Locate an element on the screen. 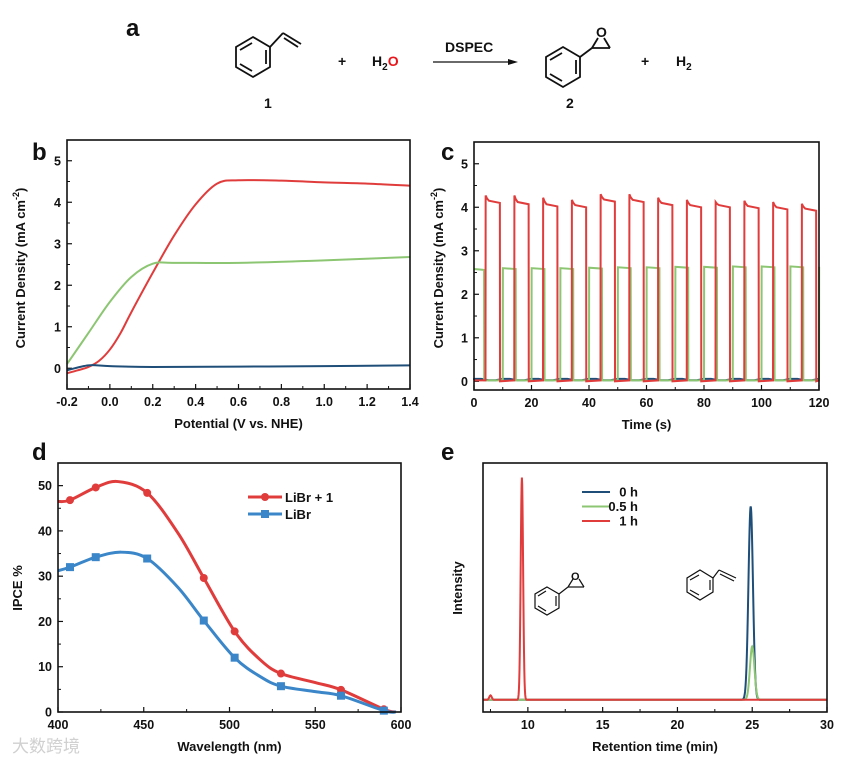 The height and width of the screenshot is (764, 865). legend-label: LiBr + 1 is located at coordinates (309, 497).